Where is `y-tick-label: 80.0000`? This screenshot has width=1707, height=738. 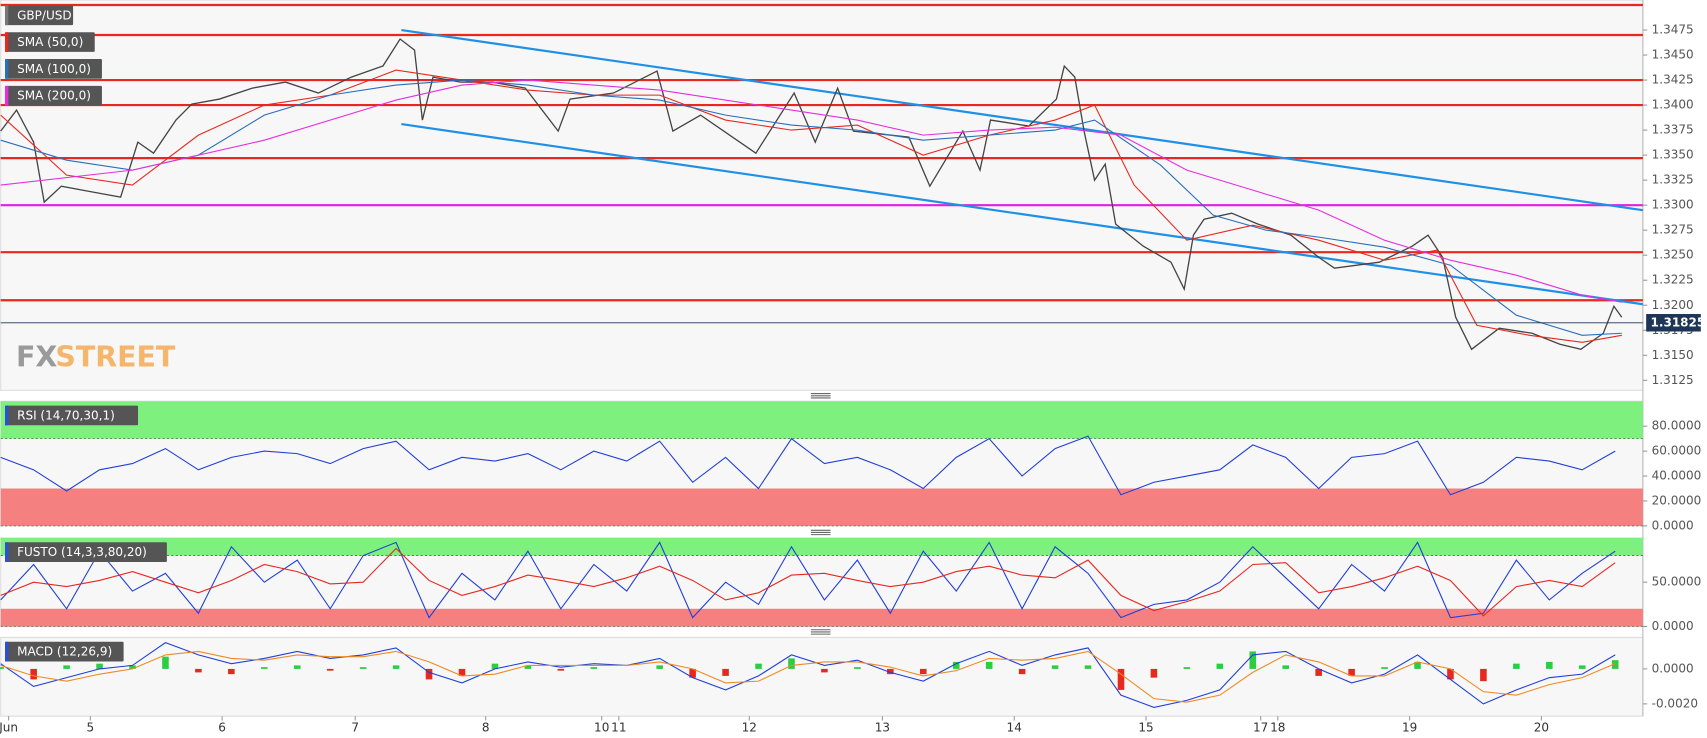 y-tick-label: 80.0000 is located at coordinates (1677, 426).